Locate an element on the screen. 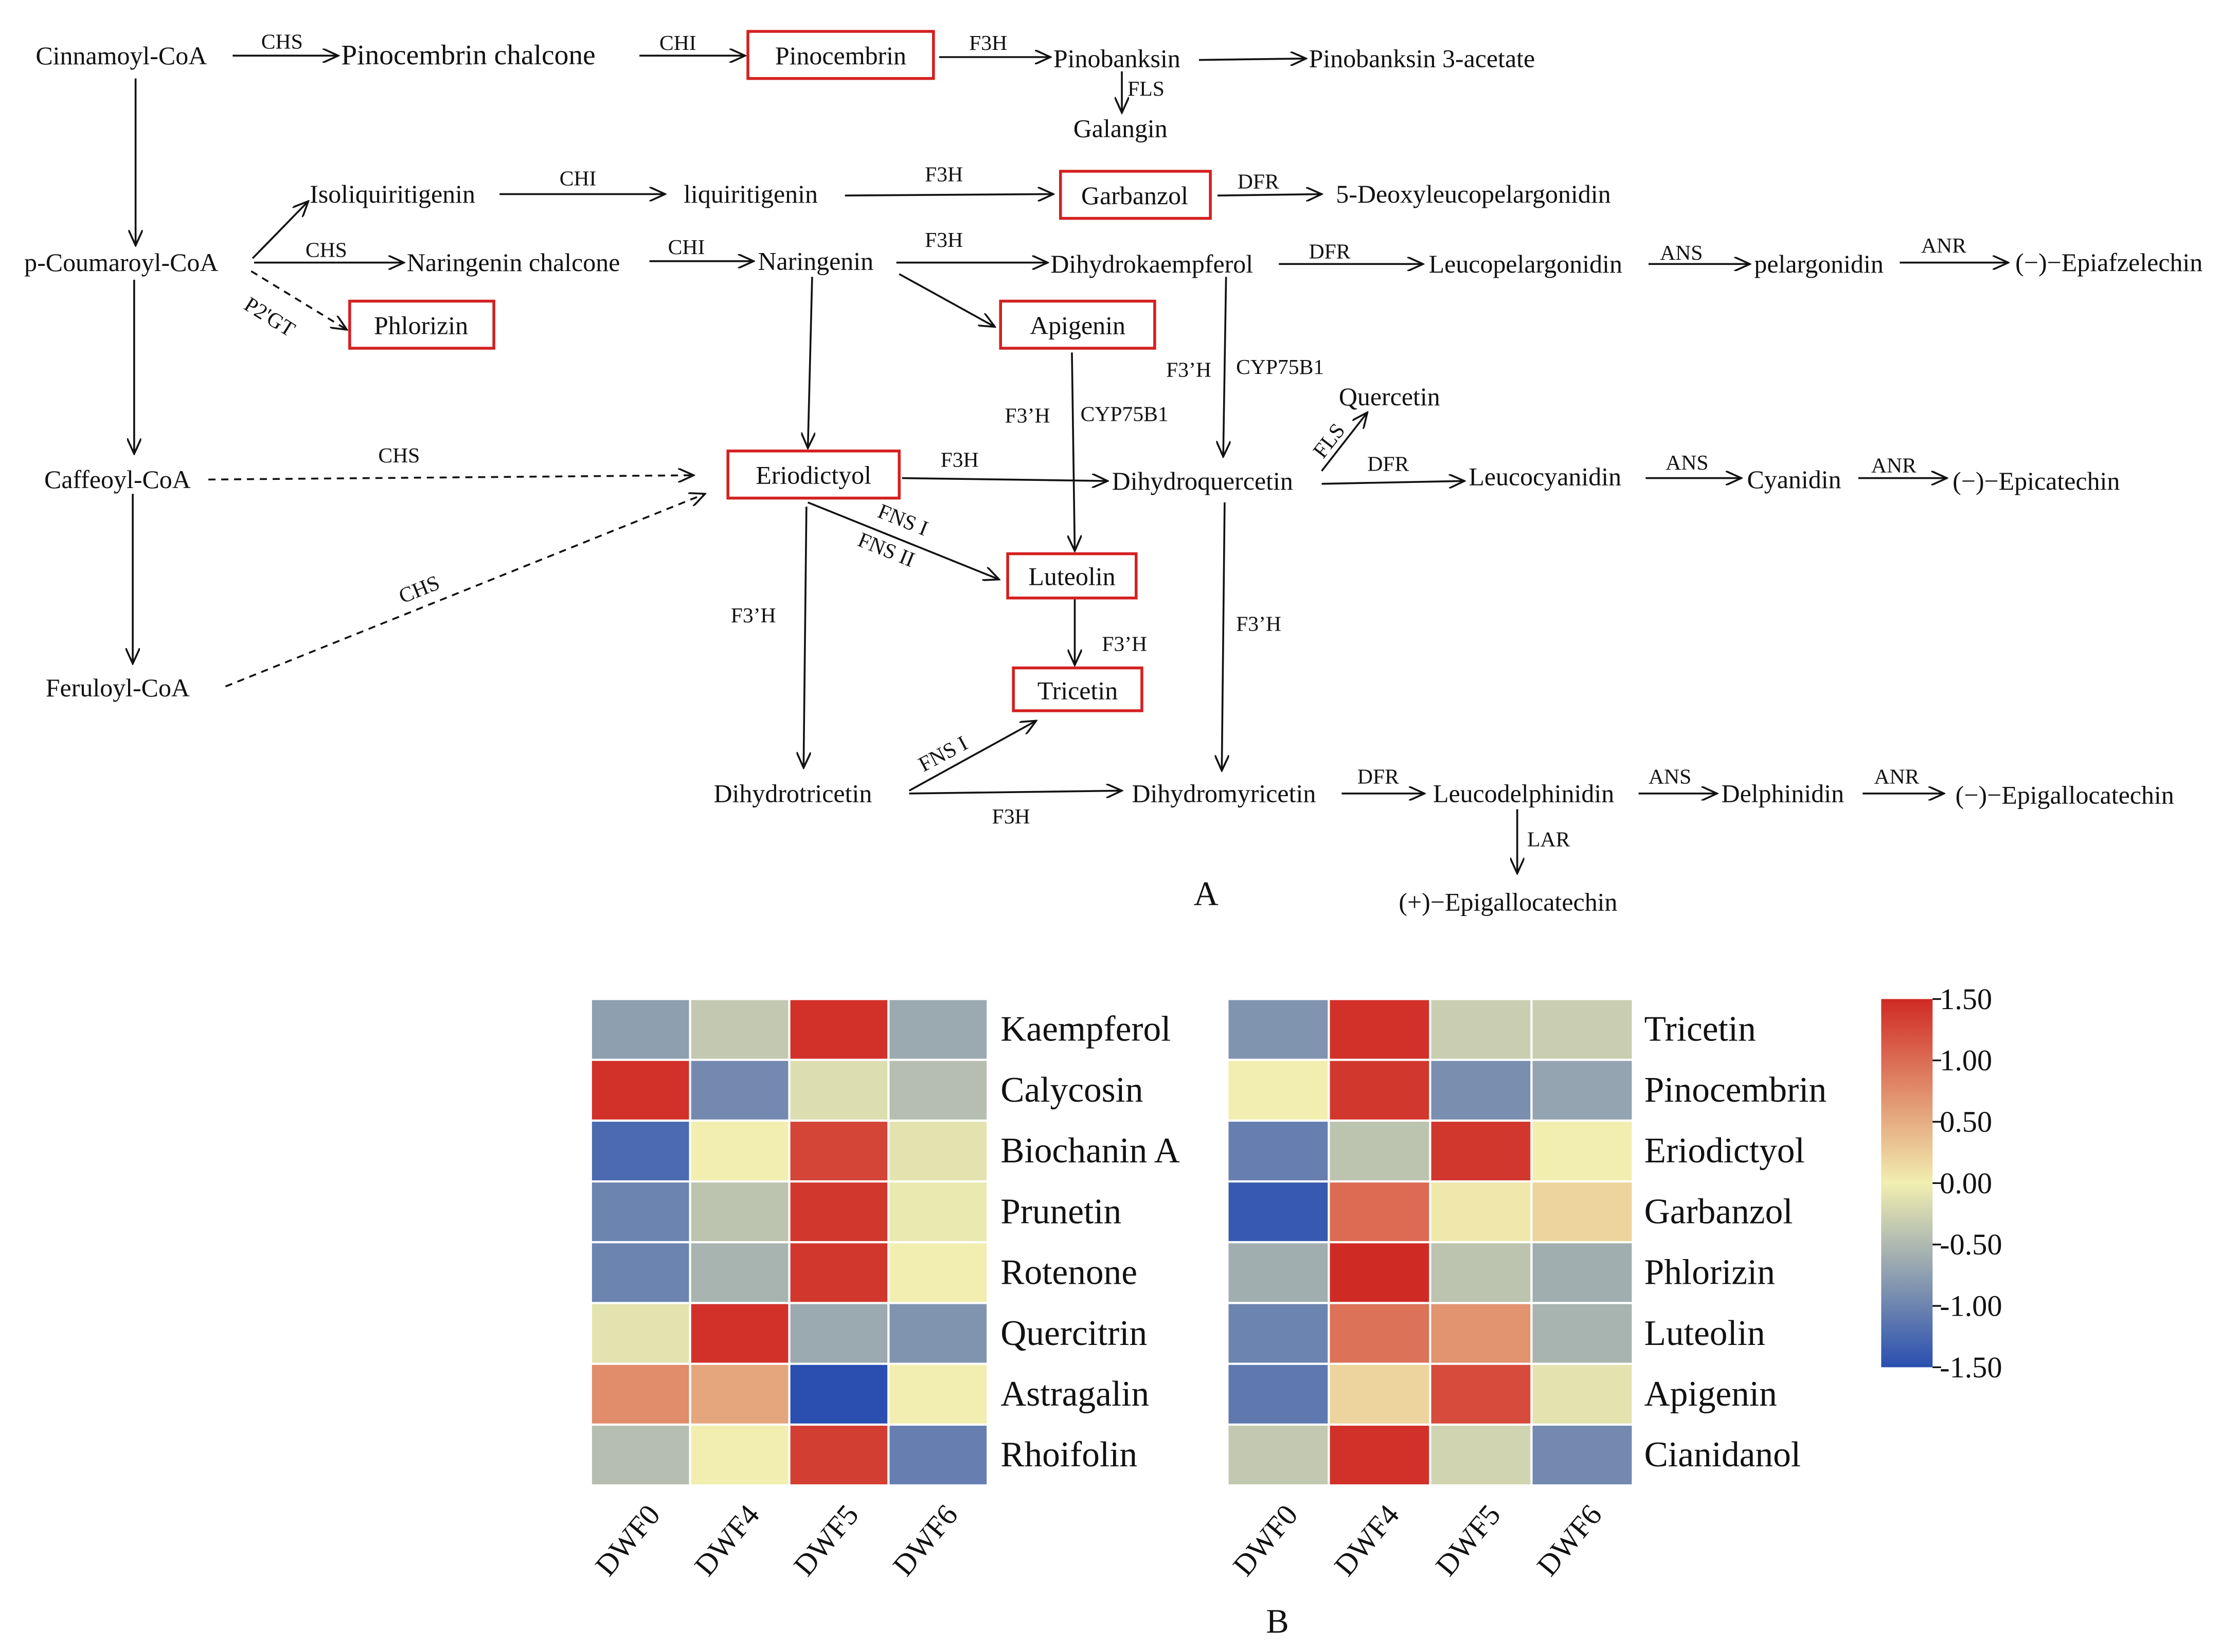 This screenshot has width=2238, height=1652. dashed-arrows is located at coordinates (457, 479).